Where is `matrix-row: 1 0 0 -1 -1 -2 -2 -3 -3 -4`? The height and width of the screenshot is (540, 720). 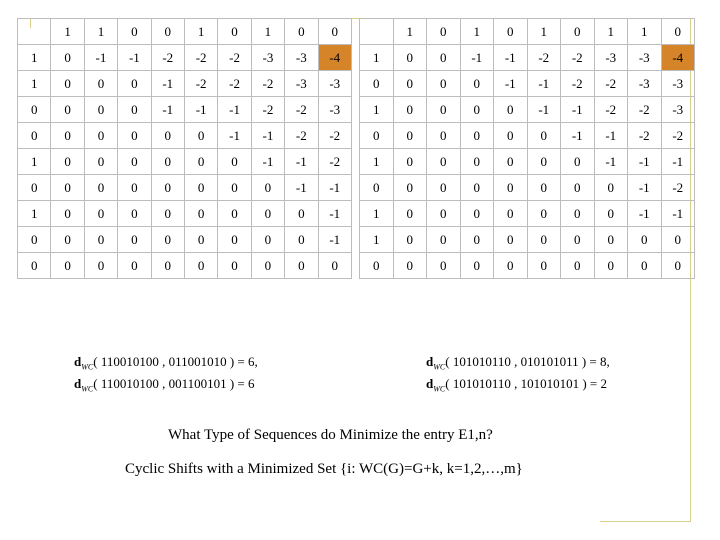
matrix-row: 1 0 0 -1 -1 -2 -2 -3 -3 -4 is located at coordinates (527, 57).